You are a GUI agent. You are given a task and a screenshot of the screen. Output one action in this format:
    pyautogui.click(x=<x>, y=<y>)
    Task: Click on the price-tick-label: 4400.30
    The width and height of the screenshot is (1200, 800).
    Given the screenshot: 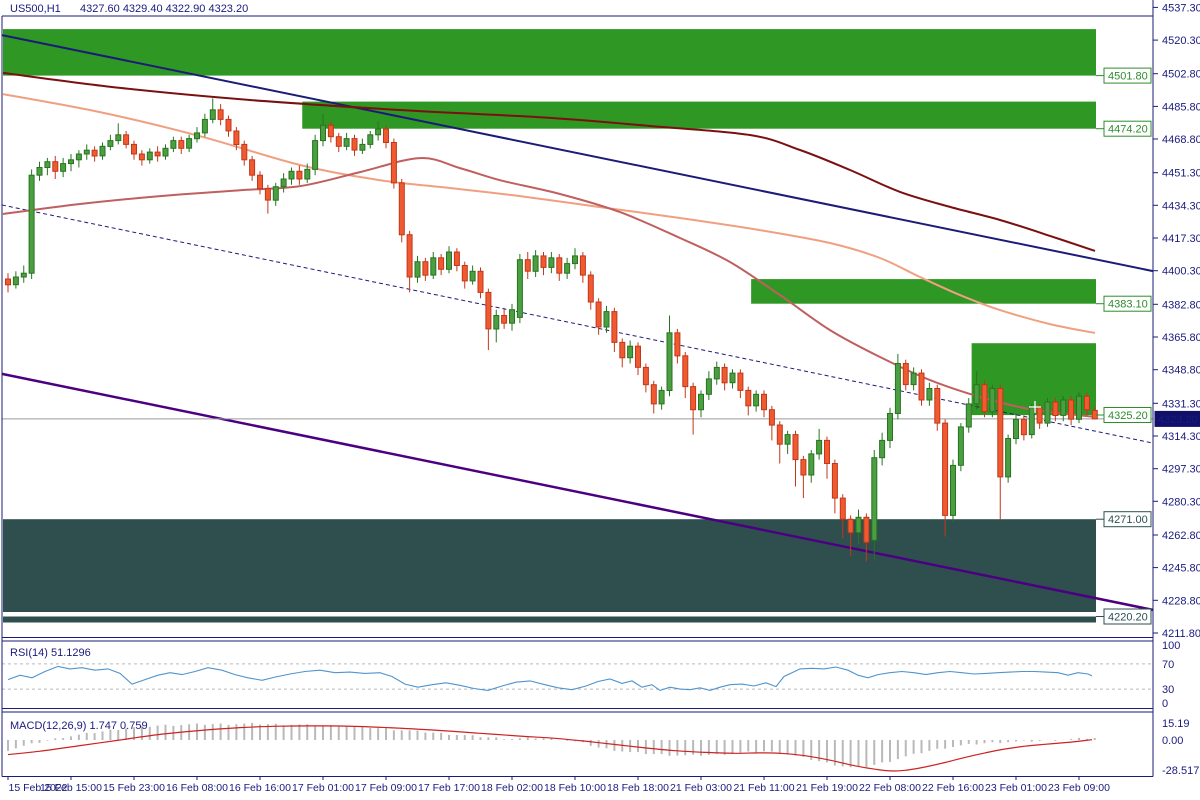 What is the action you would take?
    pyautogui.click(x=1181, y=272)
    